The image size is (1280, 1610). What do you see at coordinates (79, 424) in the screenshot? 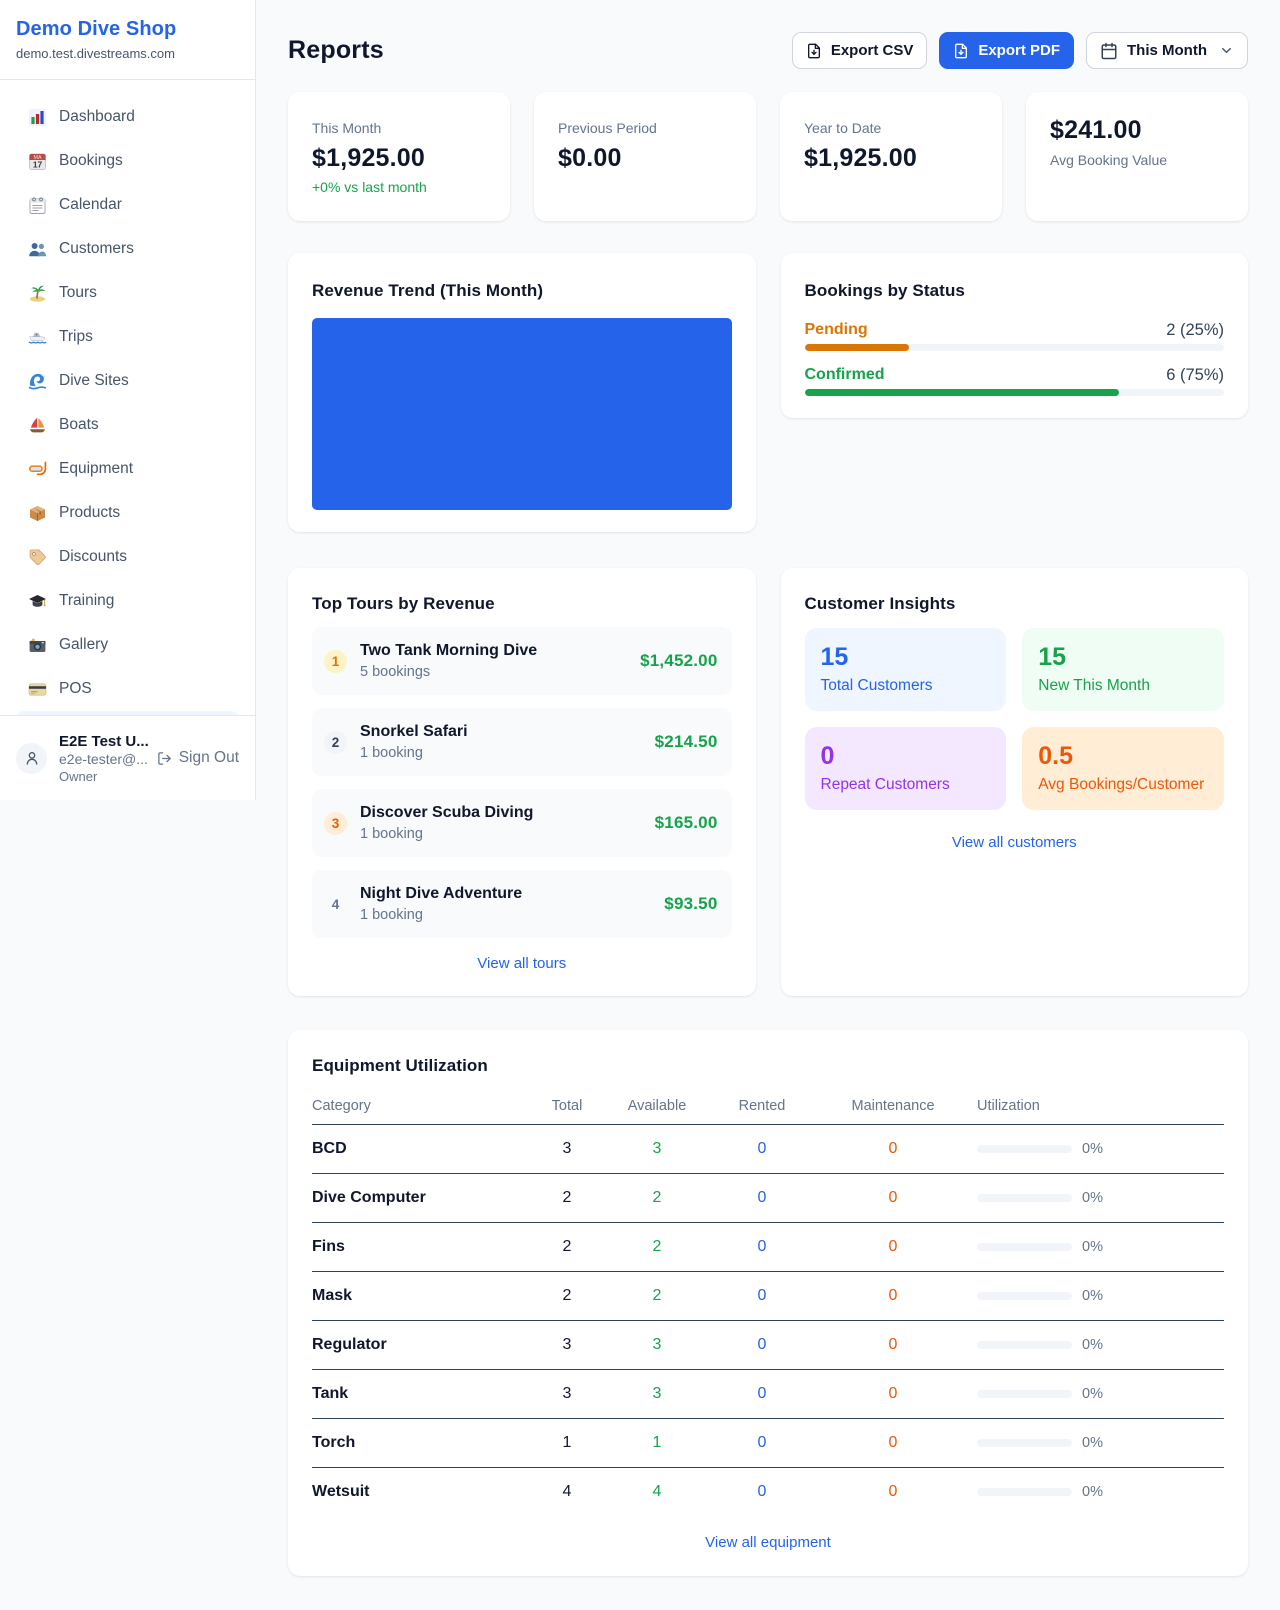
I see `sidebar-nav-item-label: Boats` at bounding box center [79, 424].